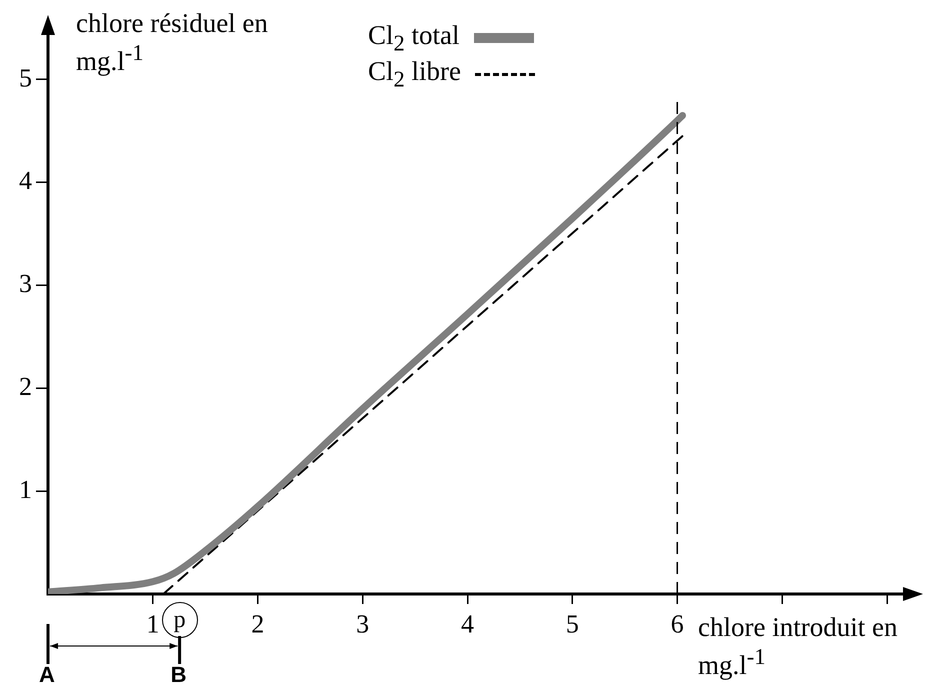 This screenshot has height=695, width=949. I want to click on y-tick-label: 5, so click(25, 77).